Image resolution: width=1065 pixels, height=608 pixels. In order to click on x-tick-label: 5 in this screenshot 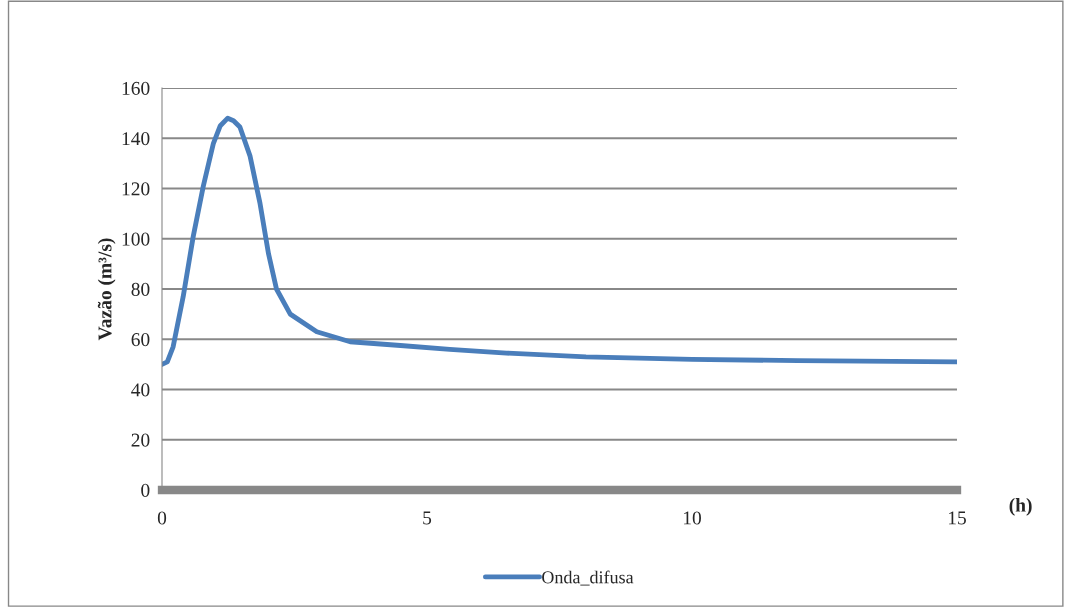, I will do `click(427, 518)`.